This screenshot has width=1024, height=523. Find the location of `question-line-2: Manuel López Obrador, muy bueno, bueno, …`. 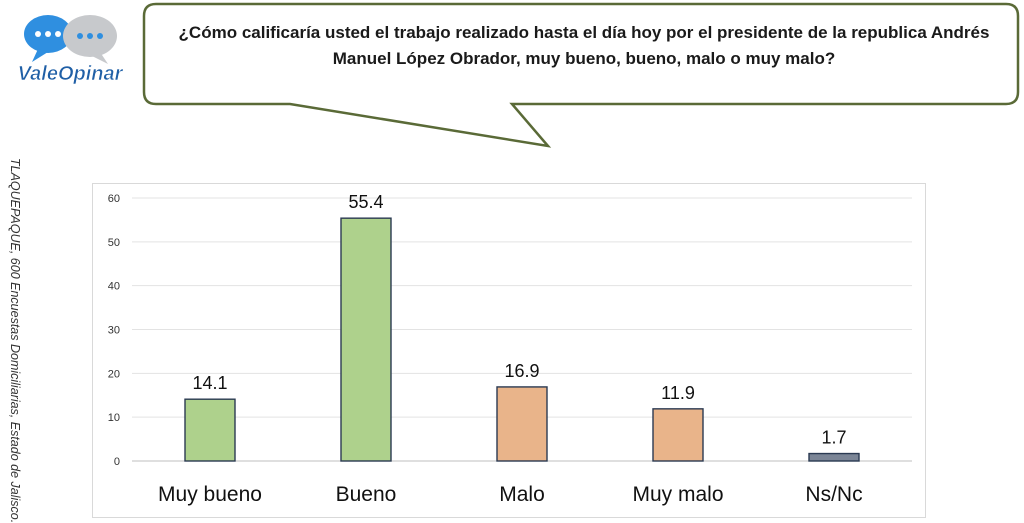

question-line-2: Manuel López Obrador, muy bueno, bueno, … is located at coordinates (584, 58).